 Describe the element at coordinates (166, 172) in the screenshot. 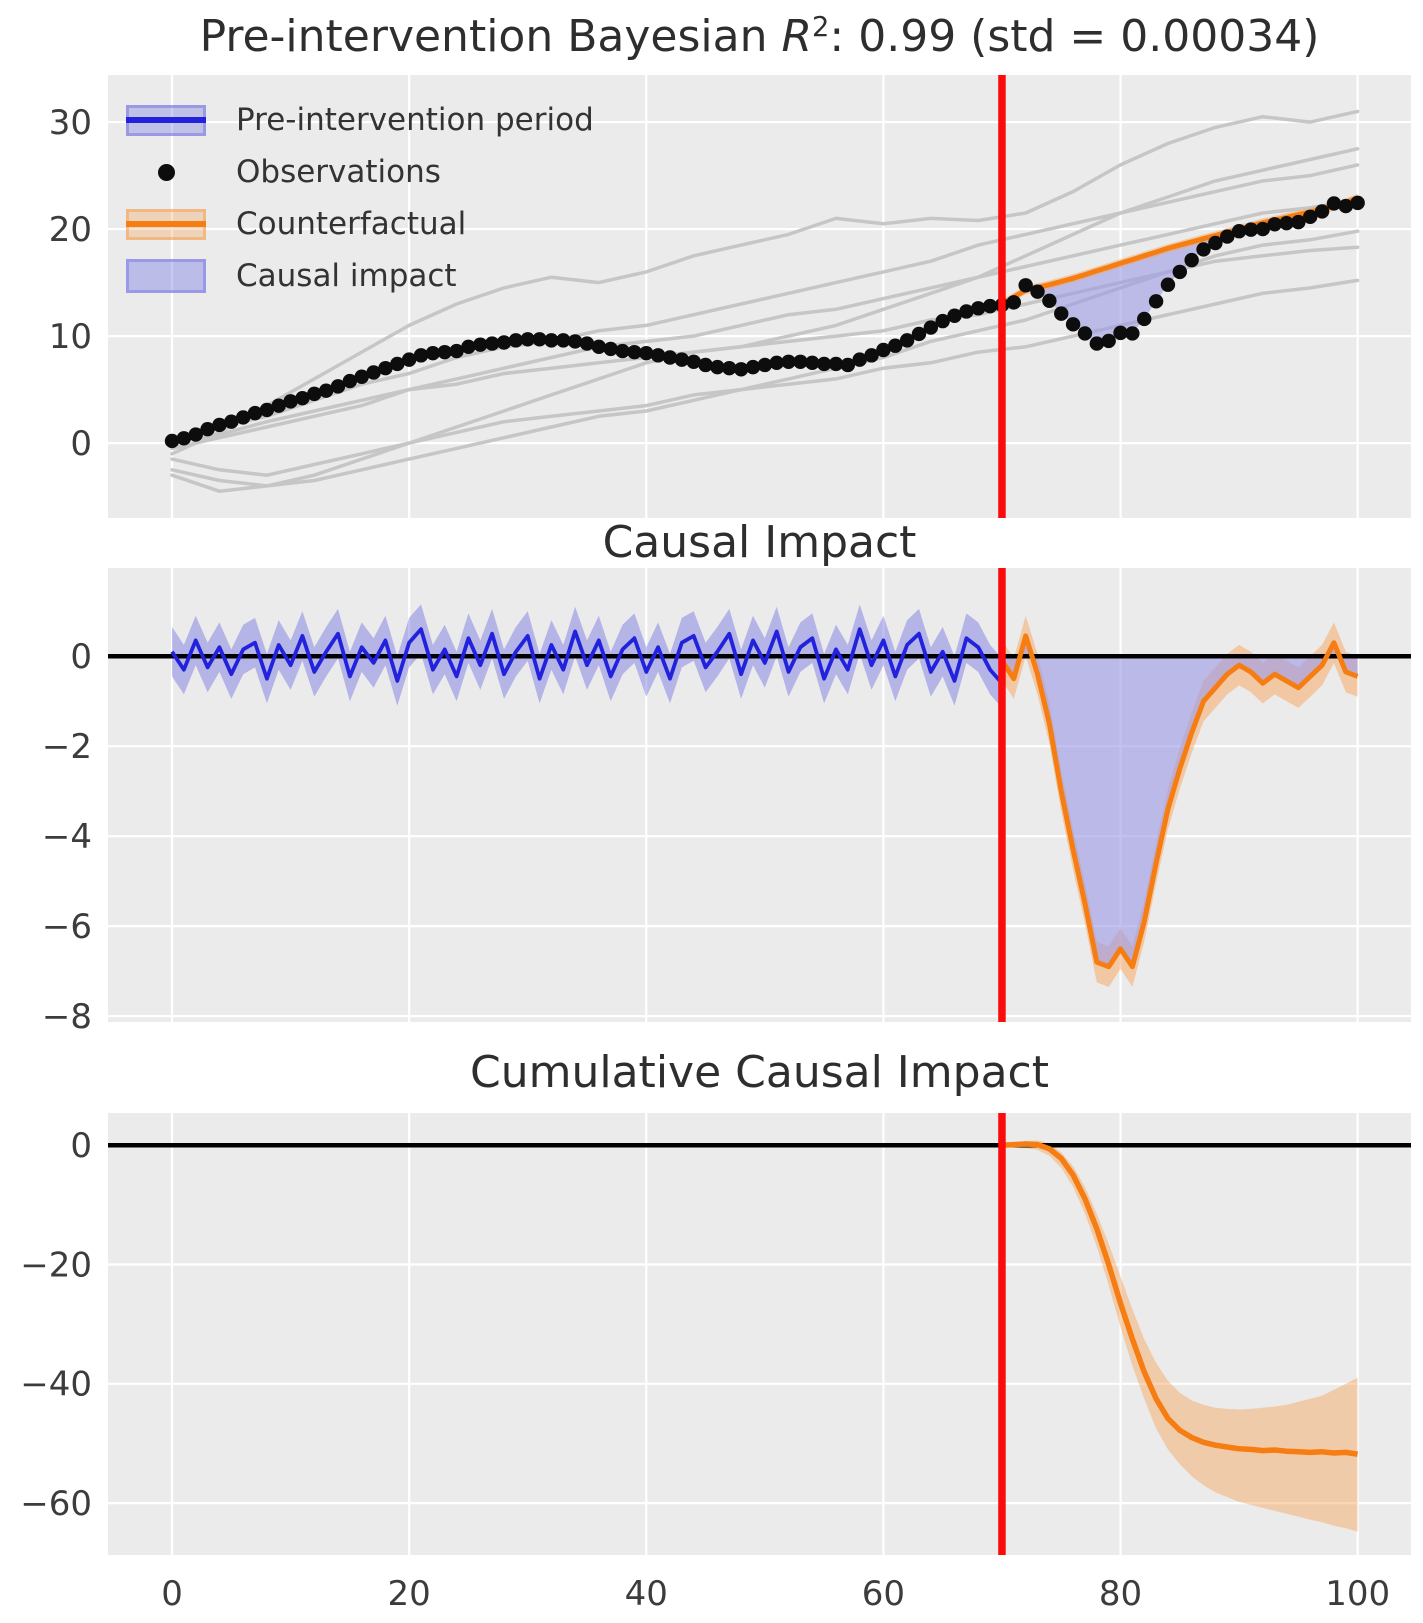

I see `black-dot-swatch-icon` at that location.